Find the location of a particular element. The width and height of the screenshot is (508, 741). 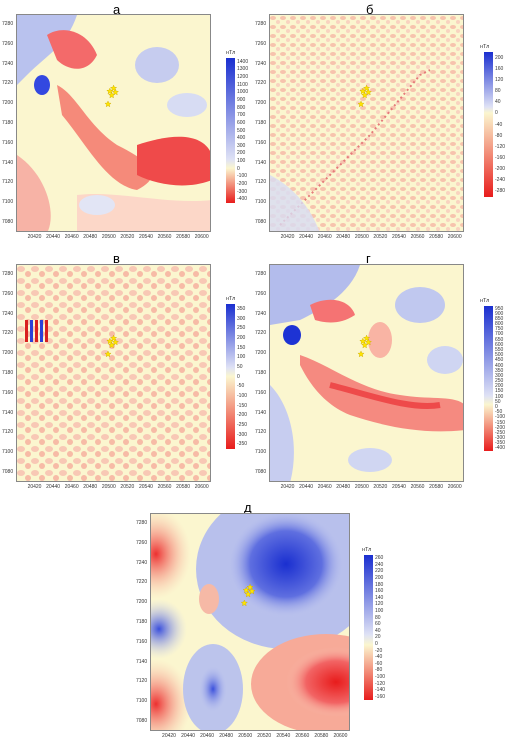

map-svg-a is located at coordinates (113, 123).